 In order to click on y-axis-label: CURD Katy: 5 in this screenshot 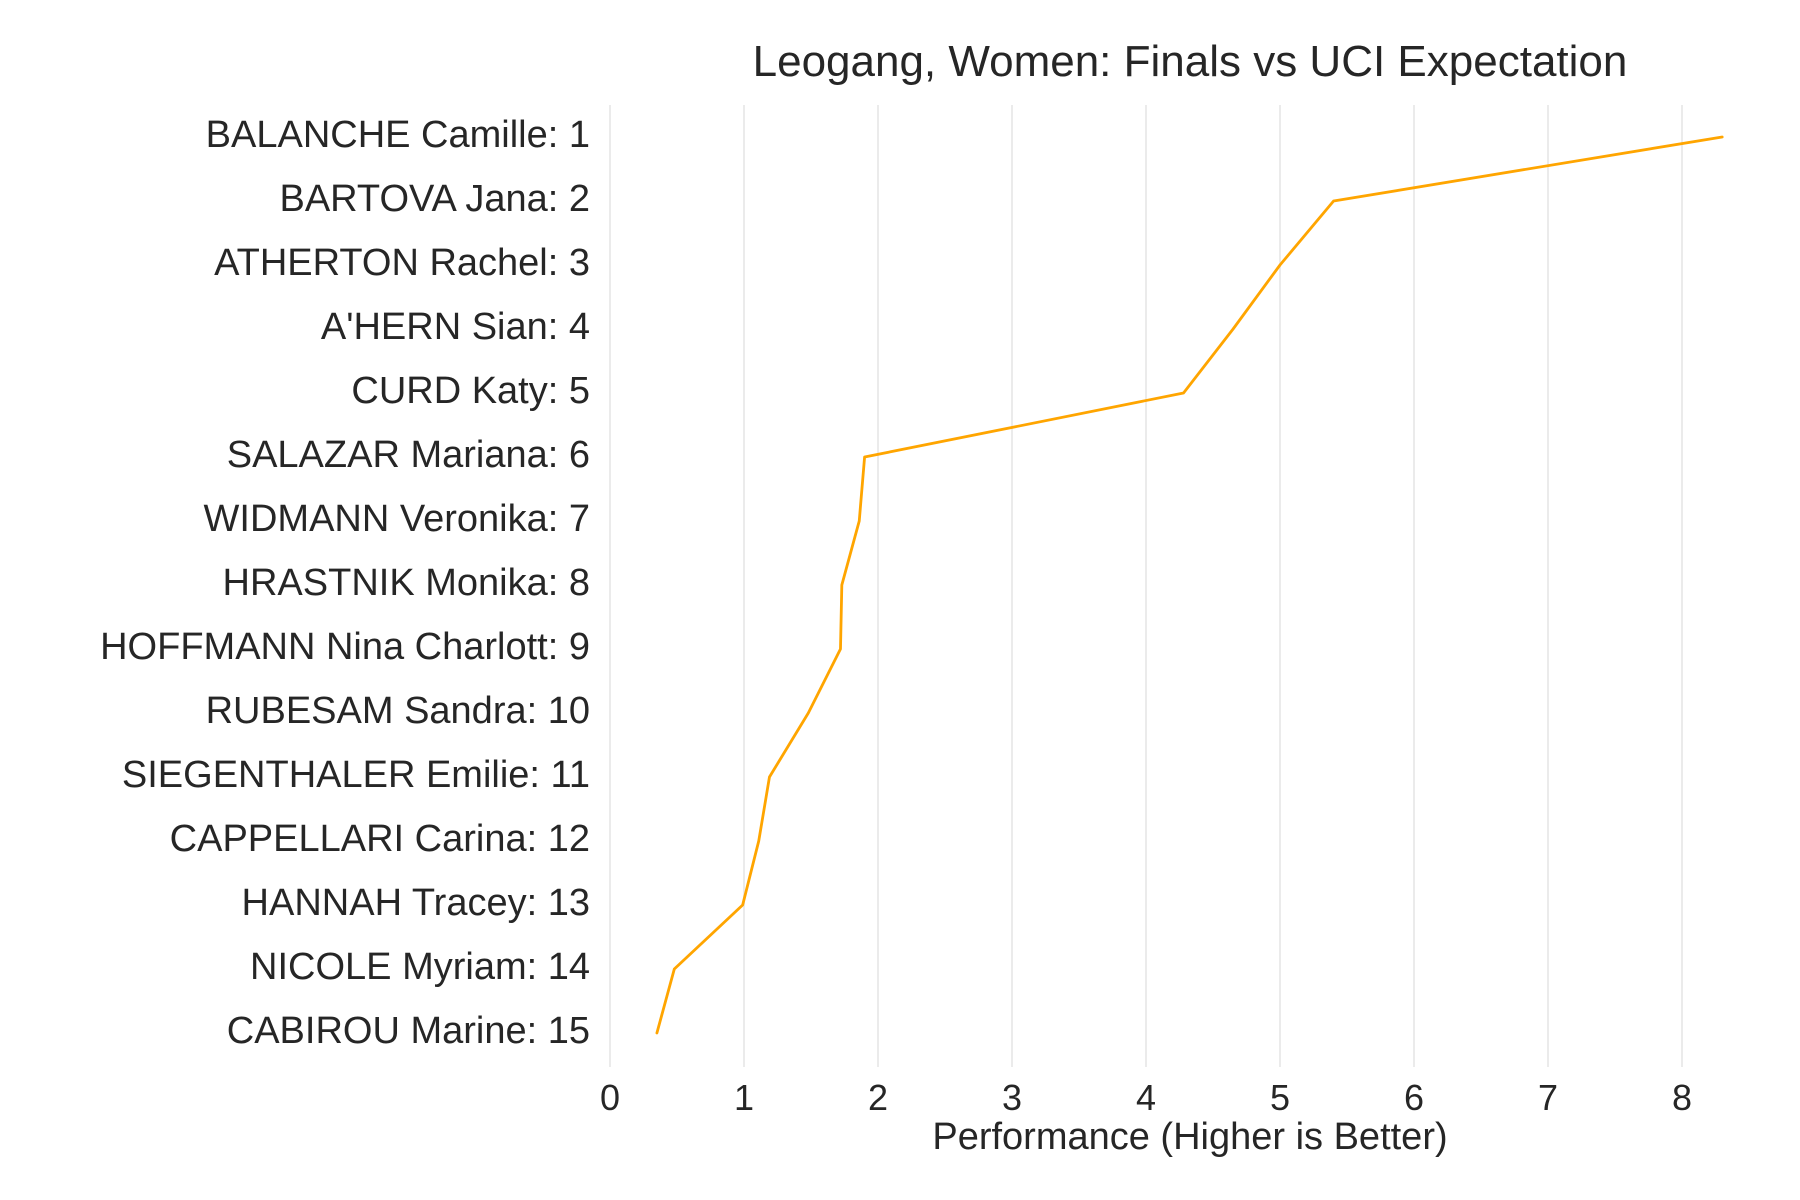, I will do `click(470, 391)`.